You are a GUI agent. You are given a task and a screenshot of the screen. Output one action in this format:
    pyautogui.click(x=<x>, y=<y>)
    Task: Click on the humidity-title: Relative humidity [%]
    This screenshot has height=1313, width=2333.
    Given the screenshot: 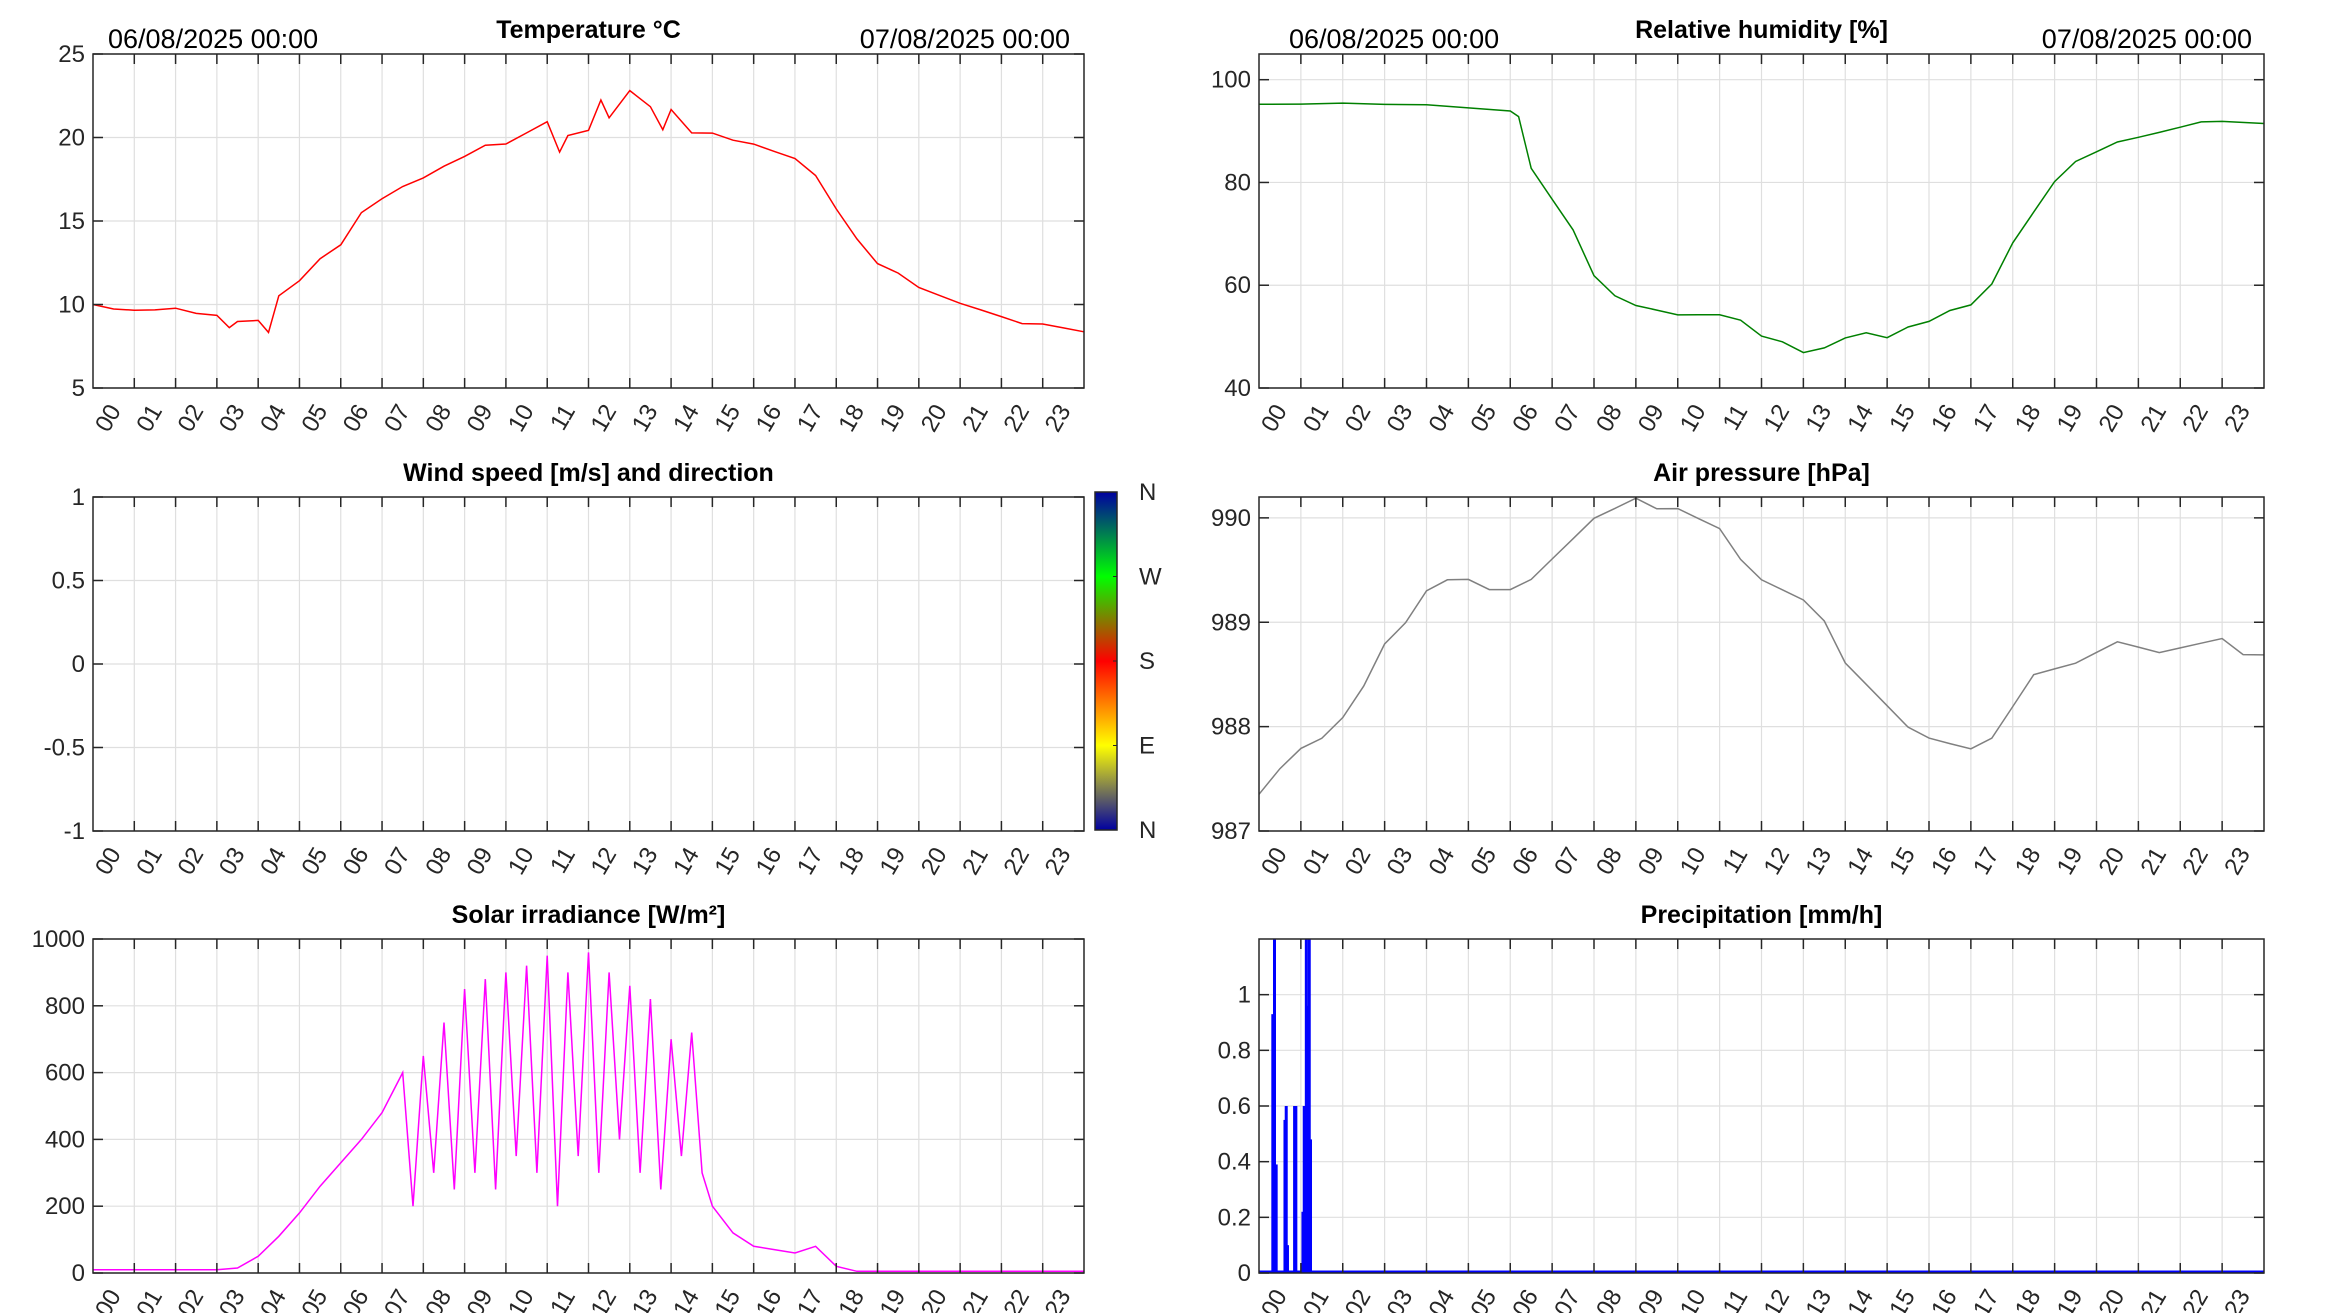 What is the action you would take?
    pyautogui.click(x=1761, y=30)
    